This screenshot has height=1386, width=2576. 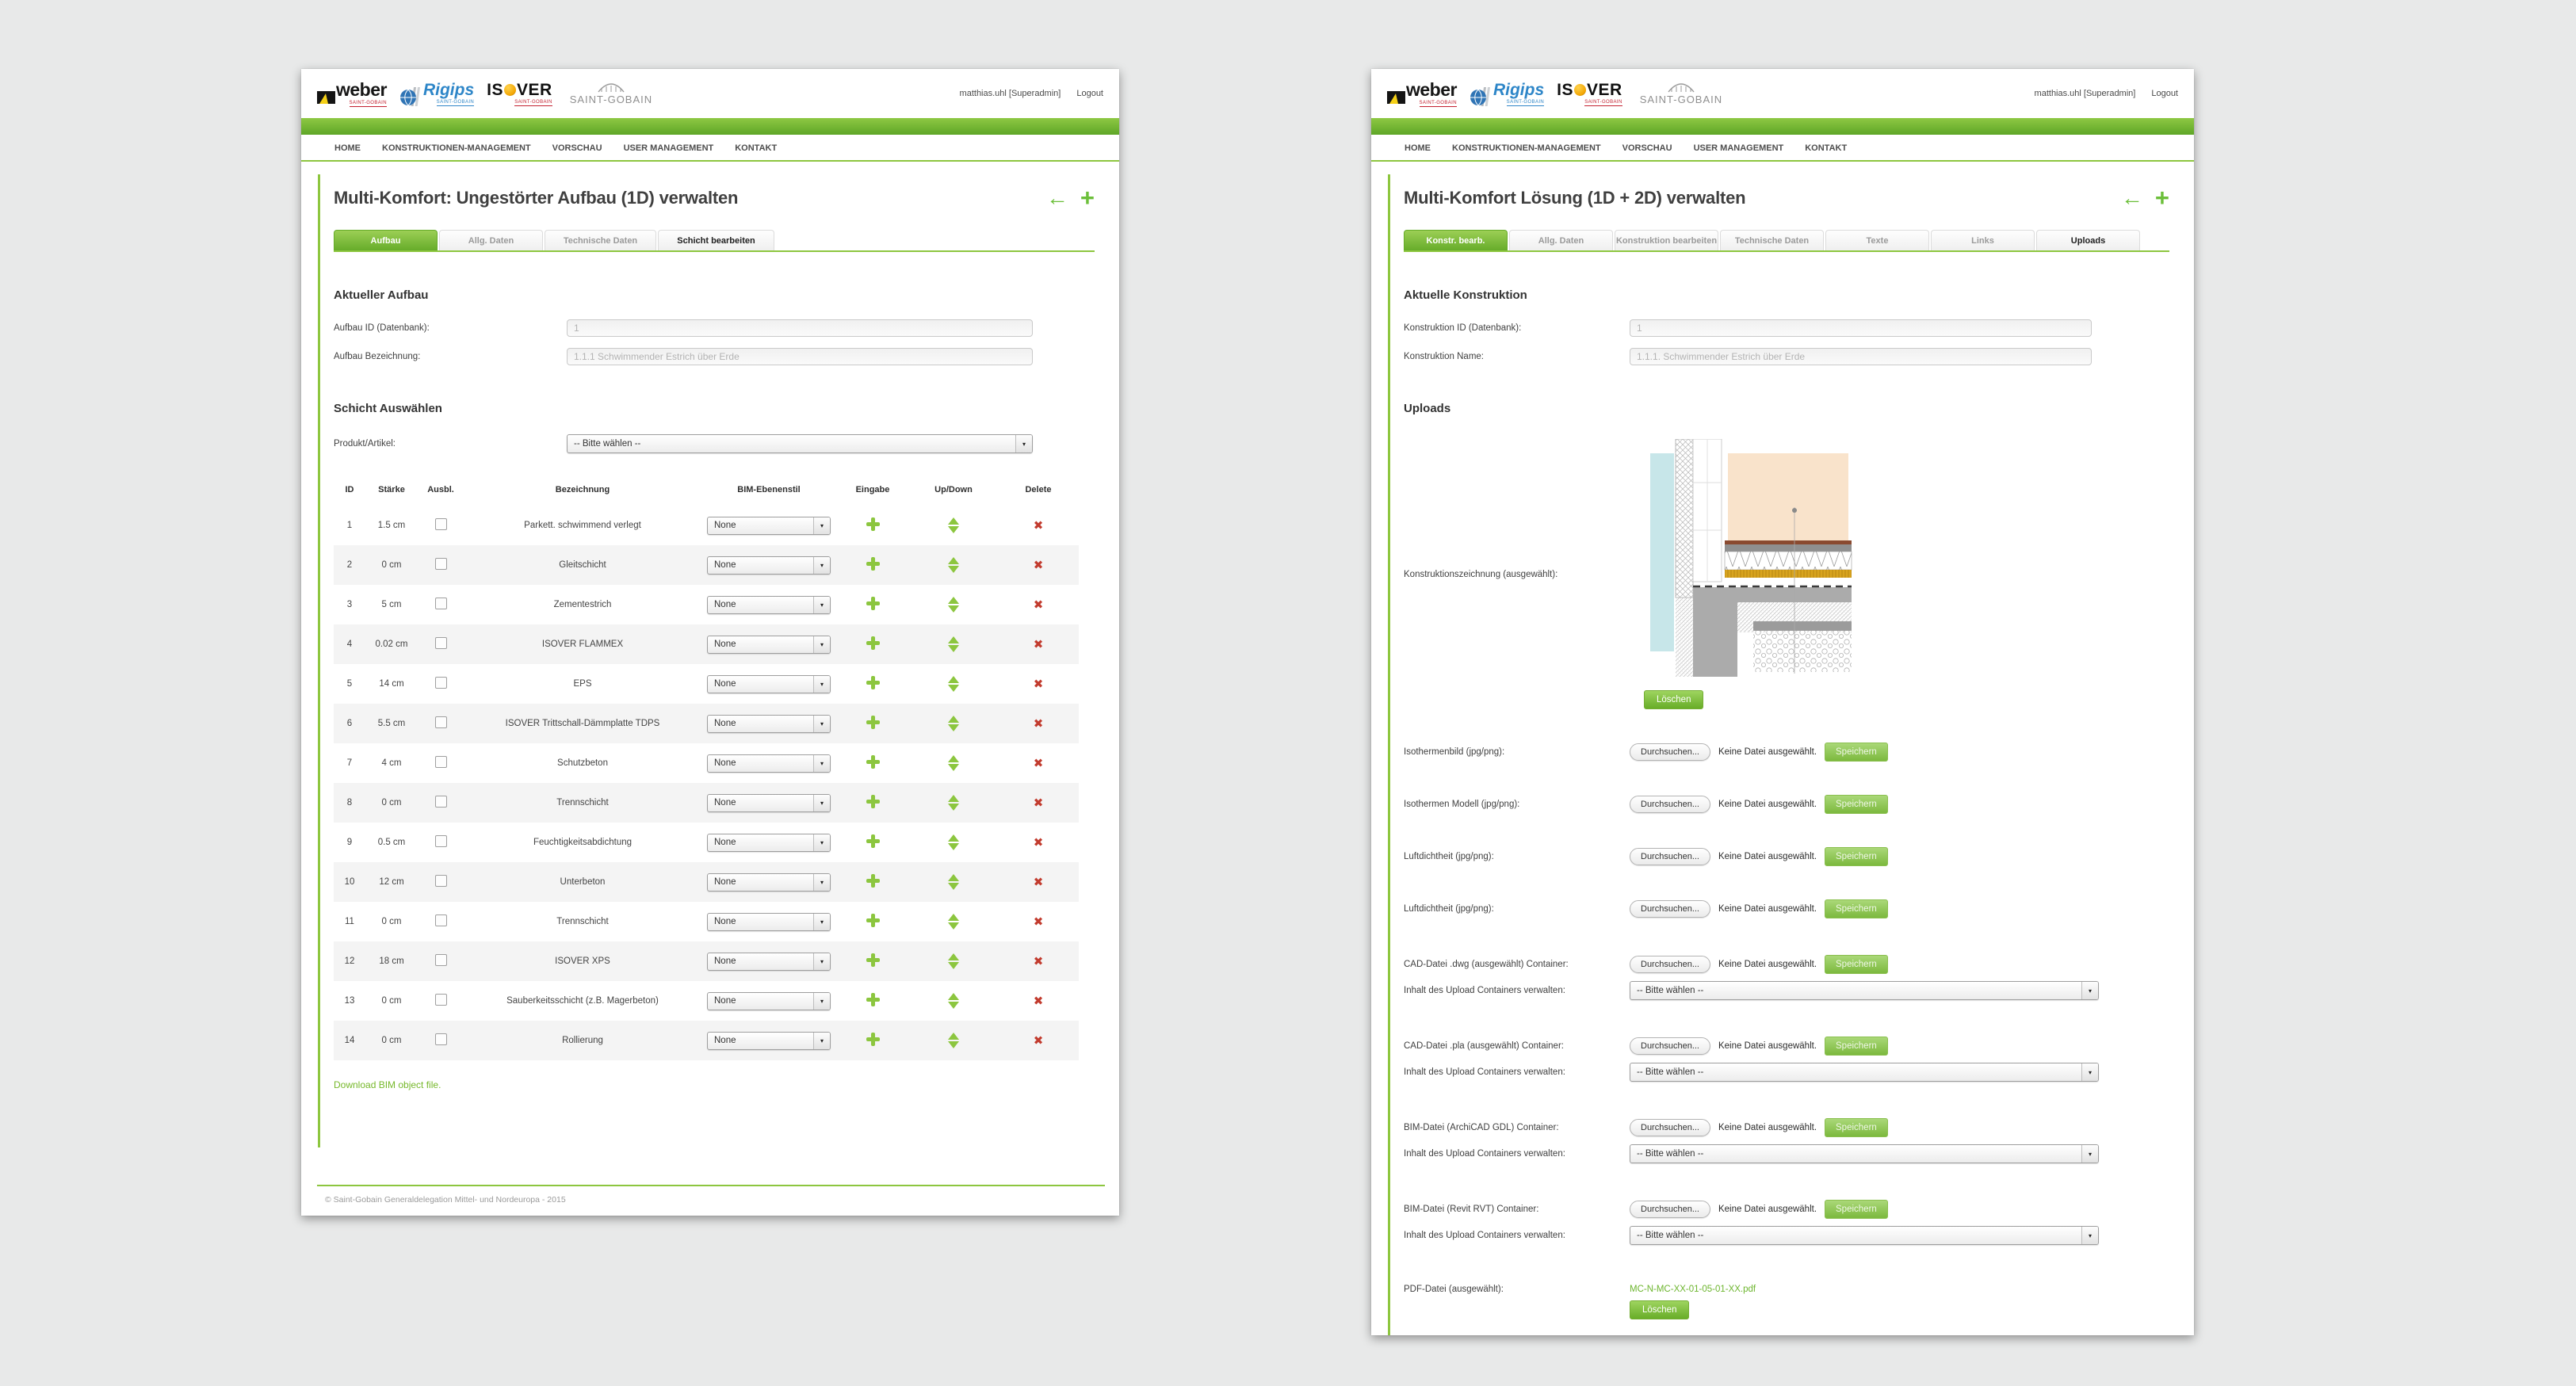 What do you see at coordinates (1983, 240) in the screenshot?
I see `tab-links: Links` at bounding box center [1983, 240].